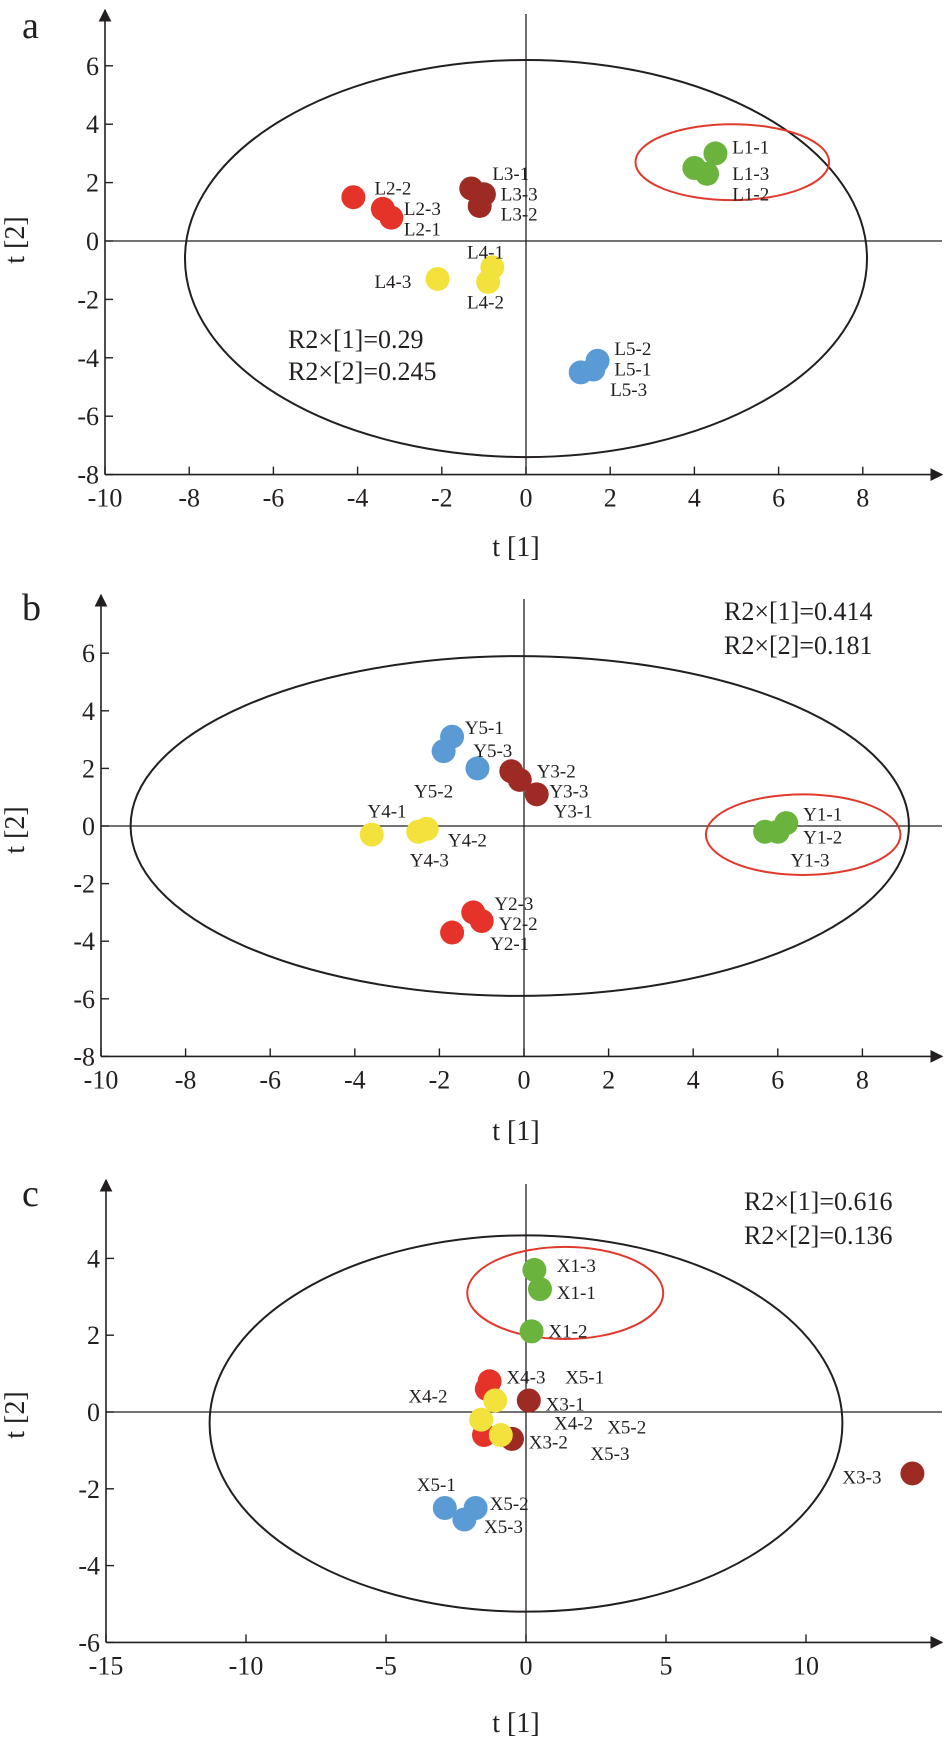 The width and height of the screenshot is (946, 1750). I want to click on point-label: L3-3, so click(519, 194).